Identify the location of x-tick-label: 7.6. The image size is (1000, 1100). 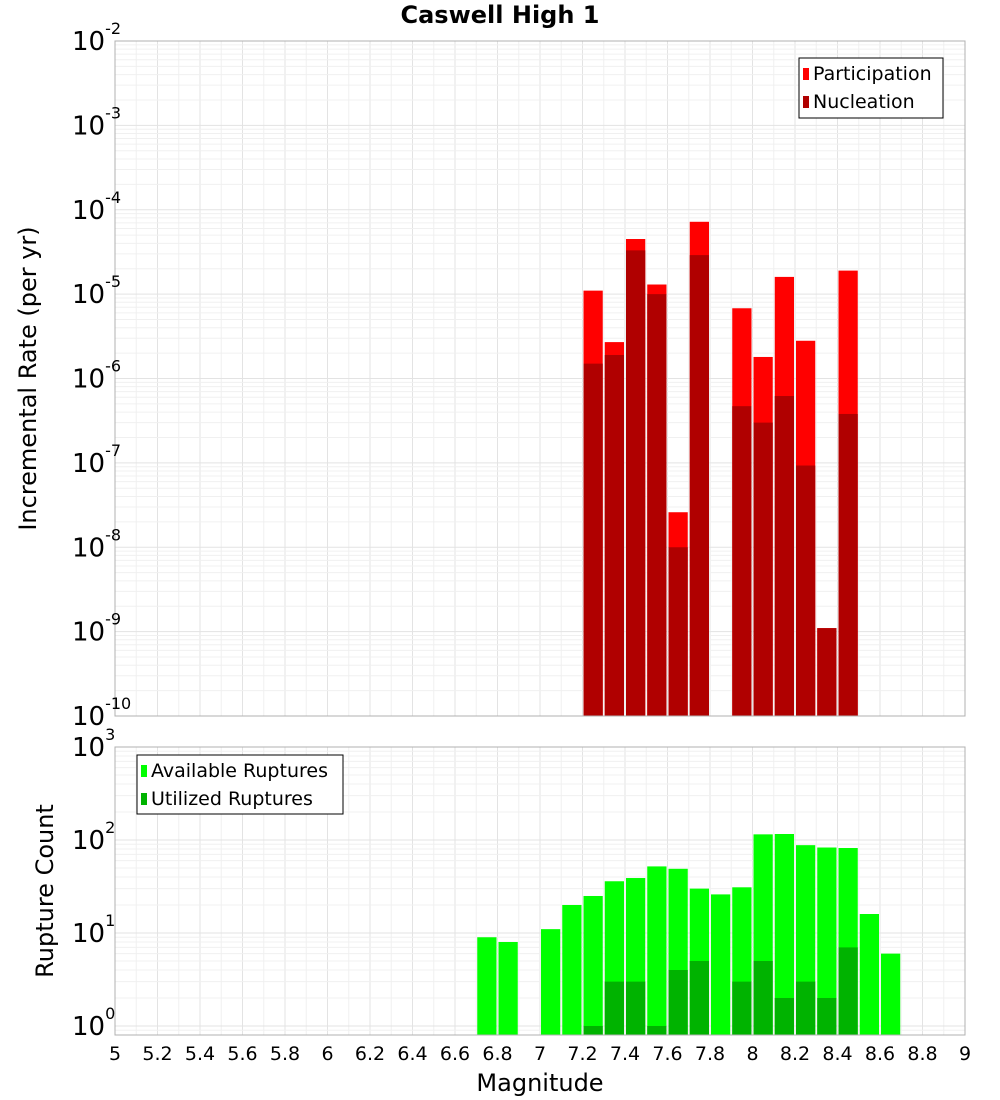
(667, 1054).